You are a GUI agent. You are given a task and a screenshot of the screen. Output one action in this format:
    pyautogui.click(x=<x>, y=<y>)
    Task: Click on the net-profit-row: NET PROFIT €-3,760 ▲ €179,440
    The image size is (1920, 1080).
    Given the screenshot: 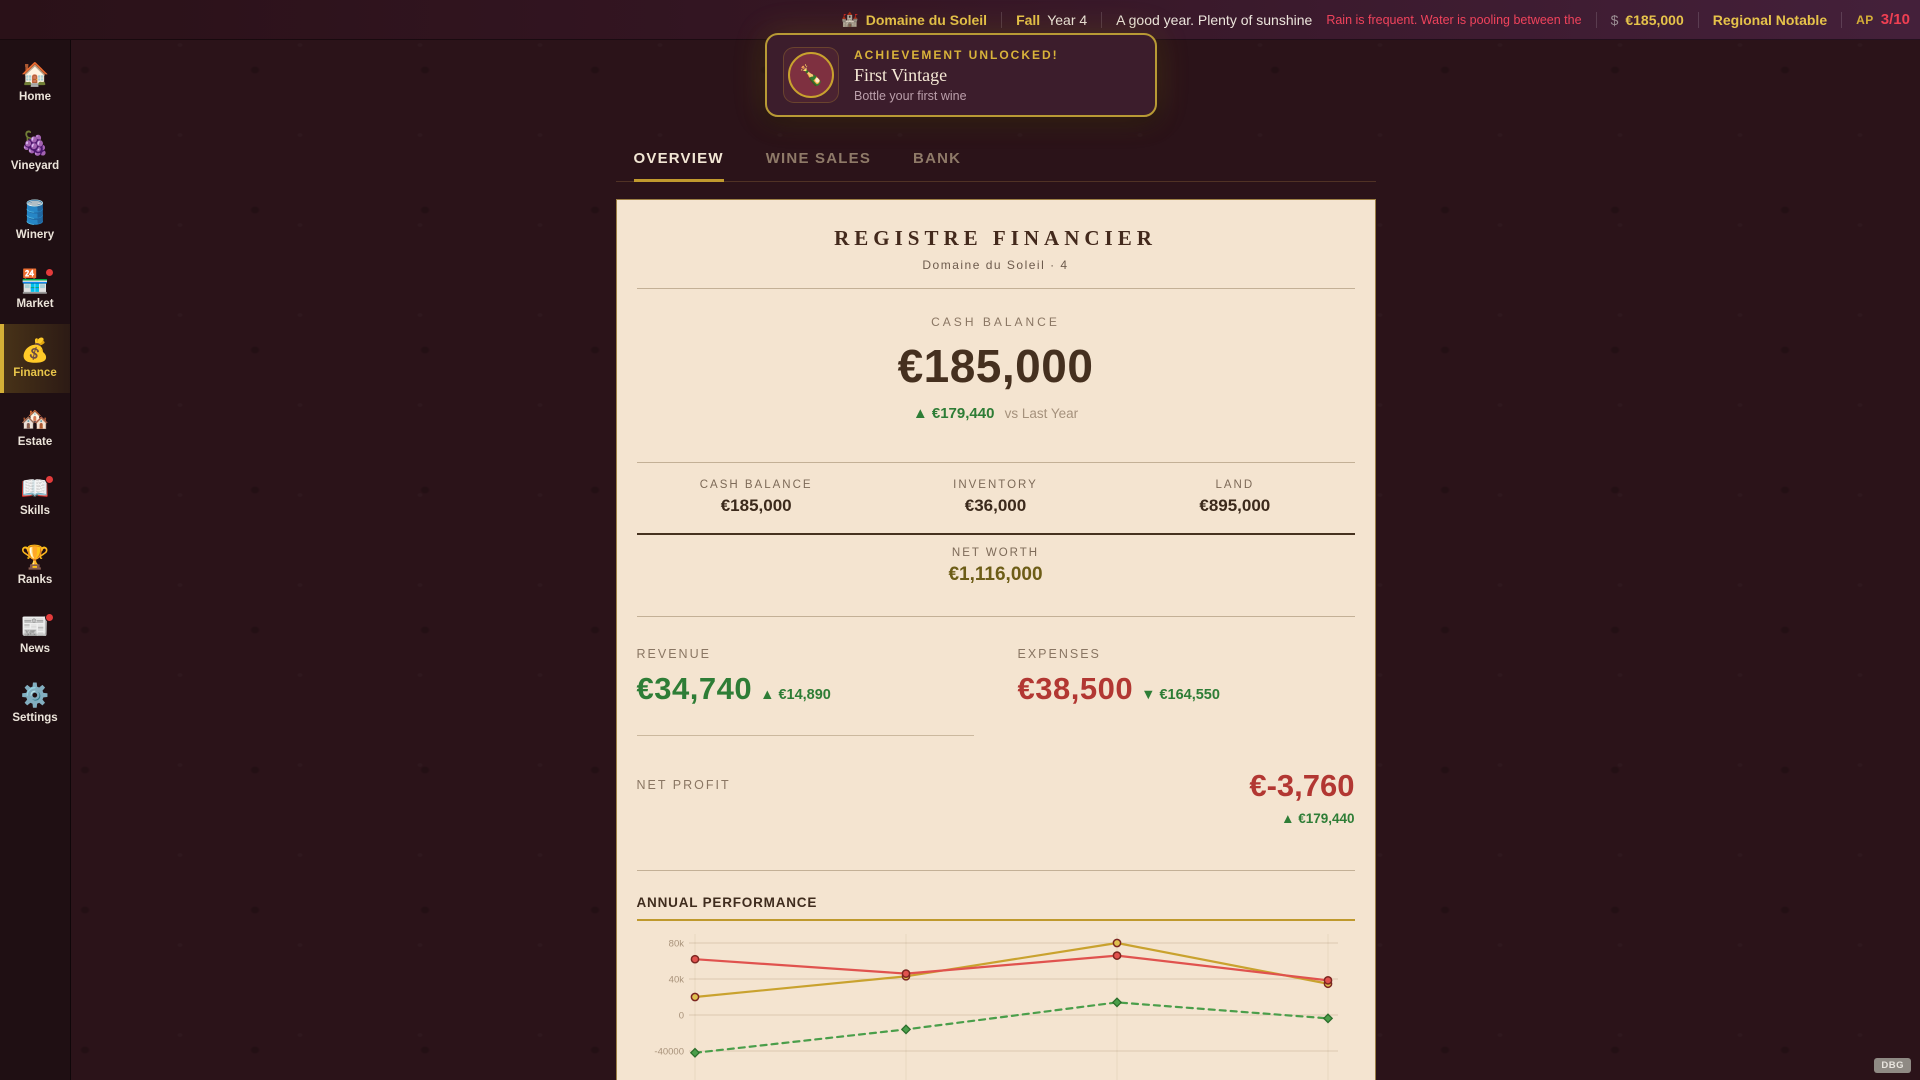 What is the action you would take?
    pyautogui.click(x=996, y=795)
    